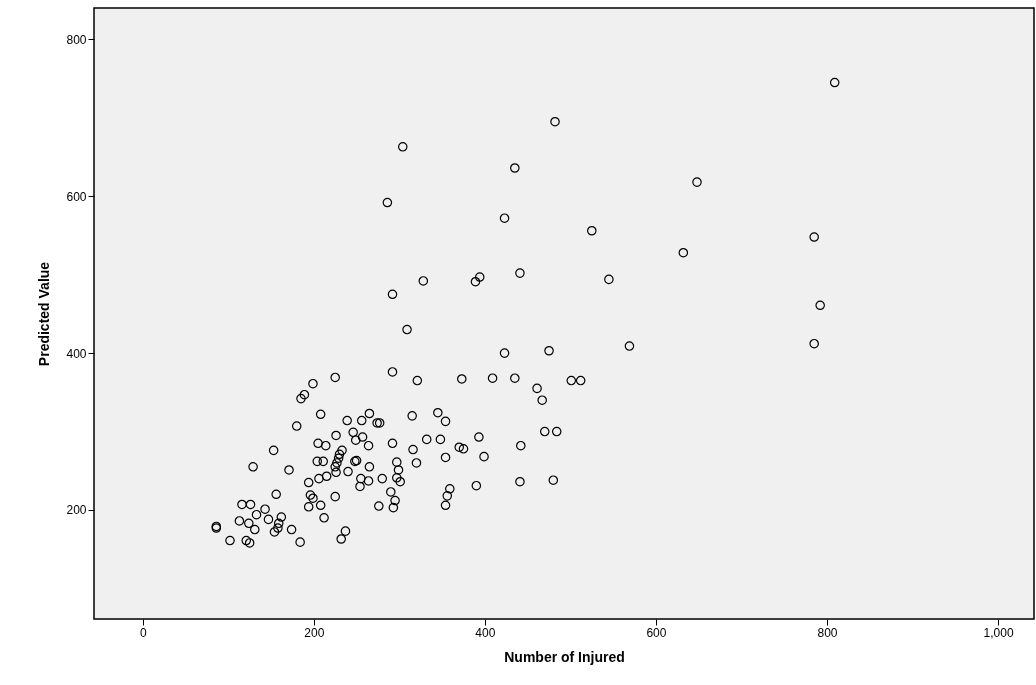  What do you see at coordinates (76, 510) in the screenshot?
I see `y-tick-label: 200` at bounding box center [76, 510].